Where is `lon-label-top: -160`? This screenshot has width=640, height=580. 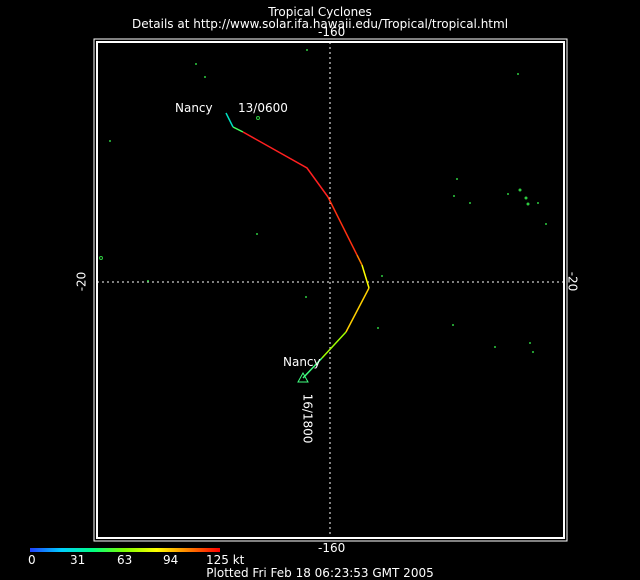 lon-label-top: -160 is located at coordinates (332, 32).